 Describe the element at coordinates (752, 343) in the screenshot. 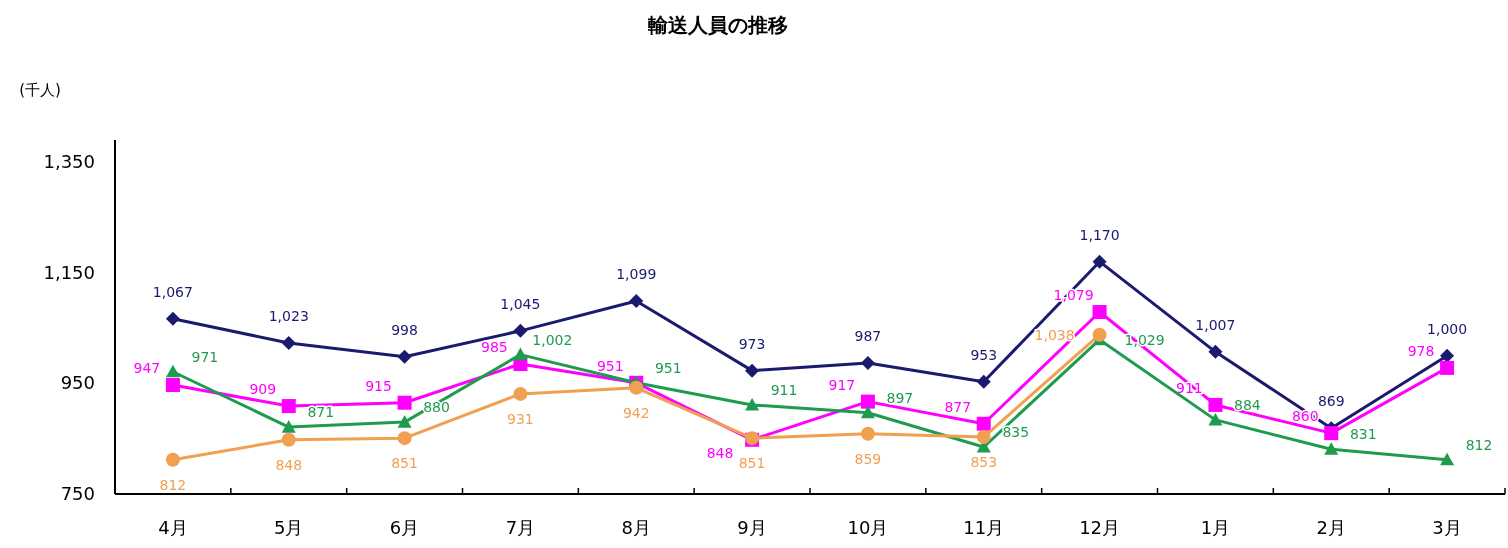

I see `data-label: 973` at that location.